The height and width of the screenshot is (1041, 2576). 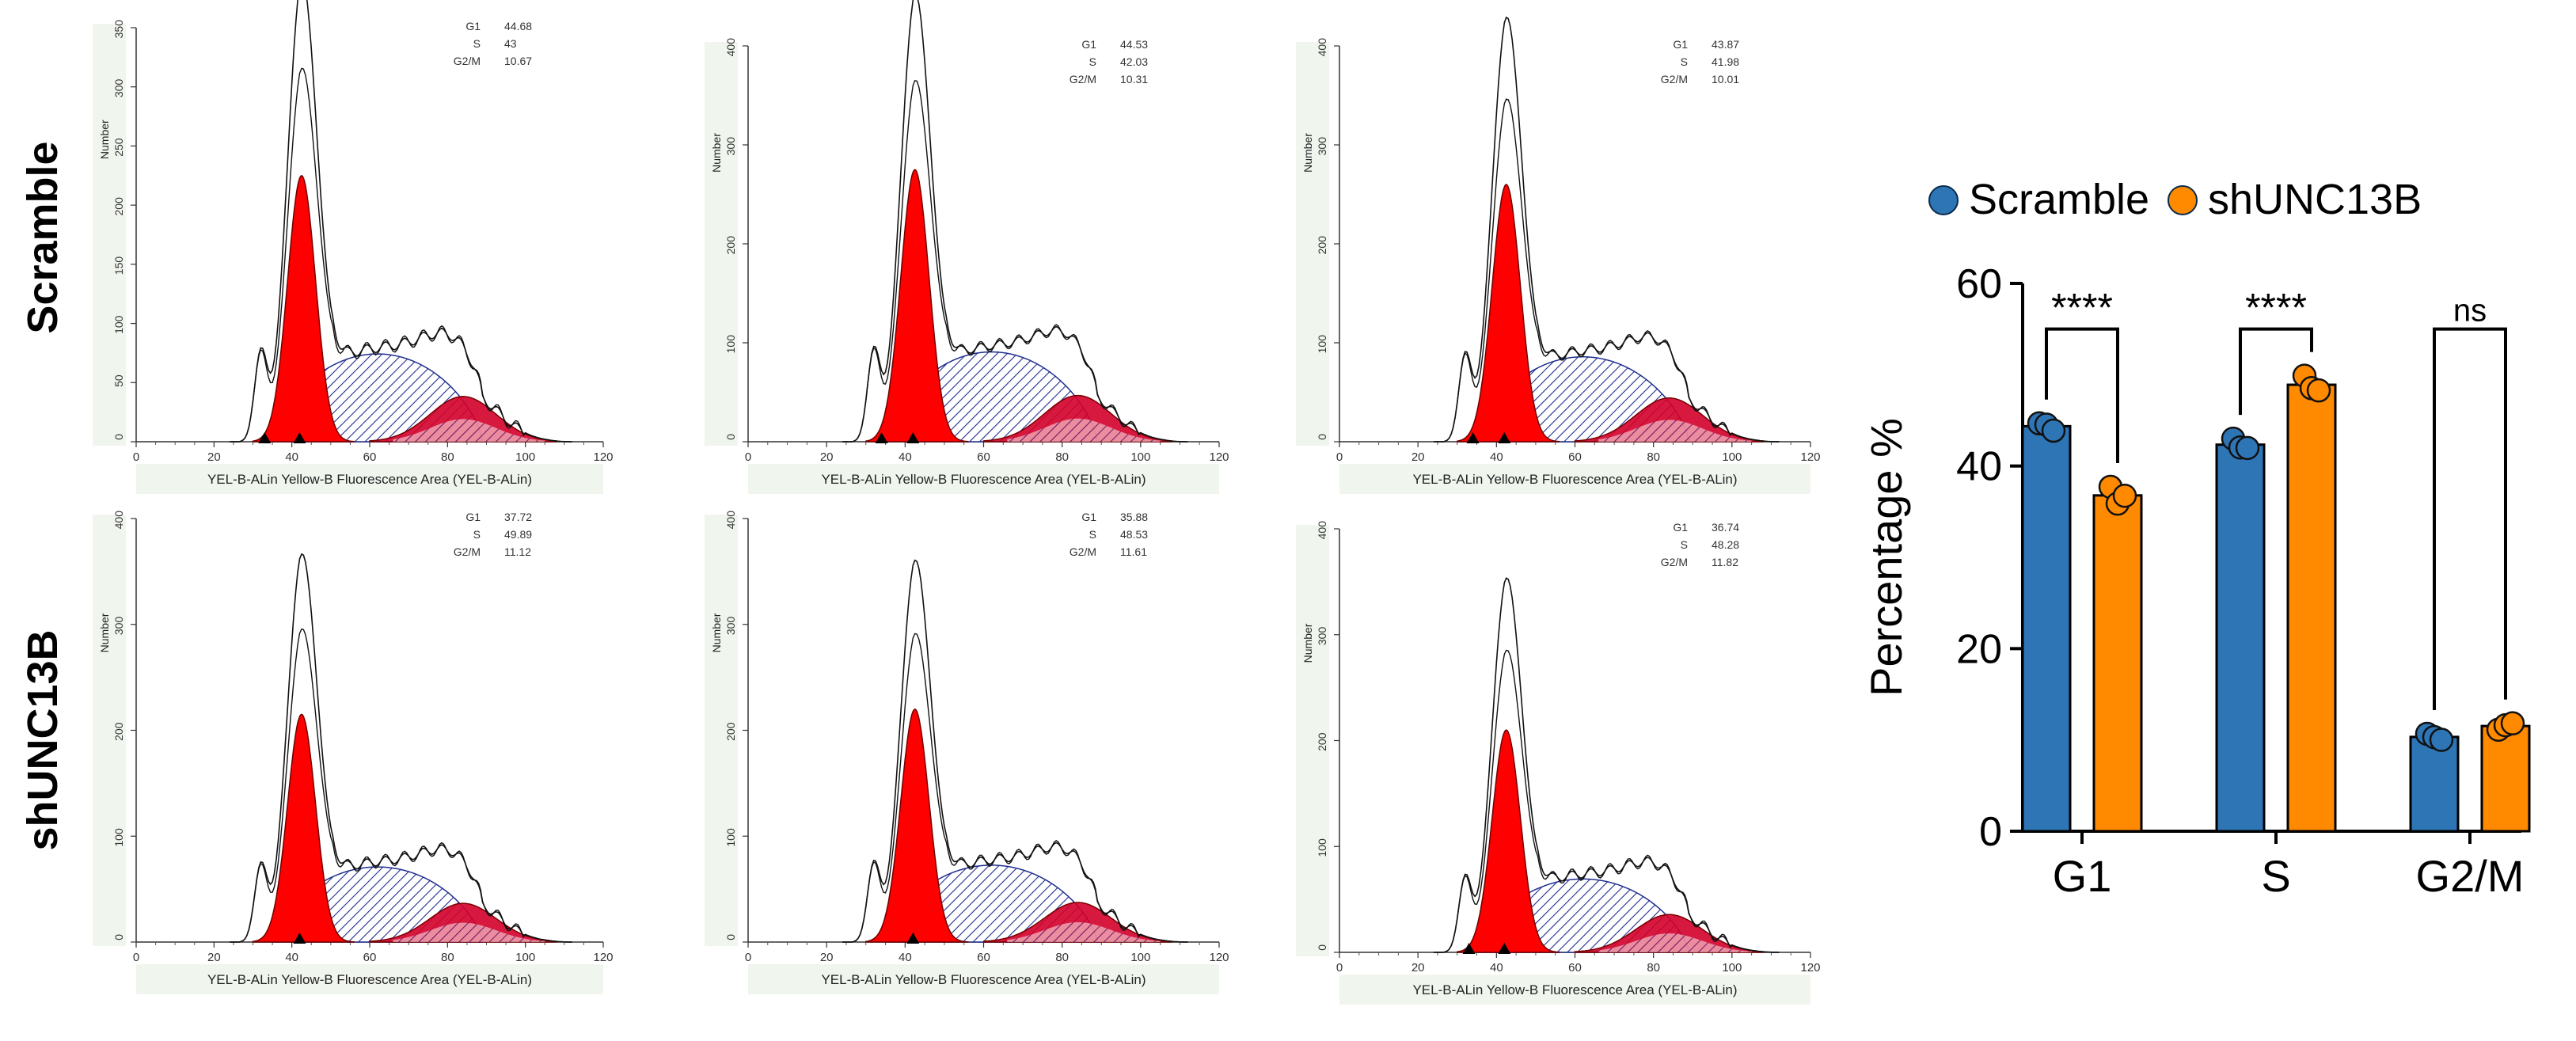 What do you see at coordinates (1725, 528) in the screenshot?
I see `stat-value: 36.74` at bounding box center [1725, 528].